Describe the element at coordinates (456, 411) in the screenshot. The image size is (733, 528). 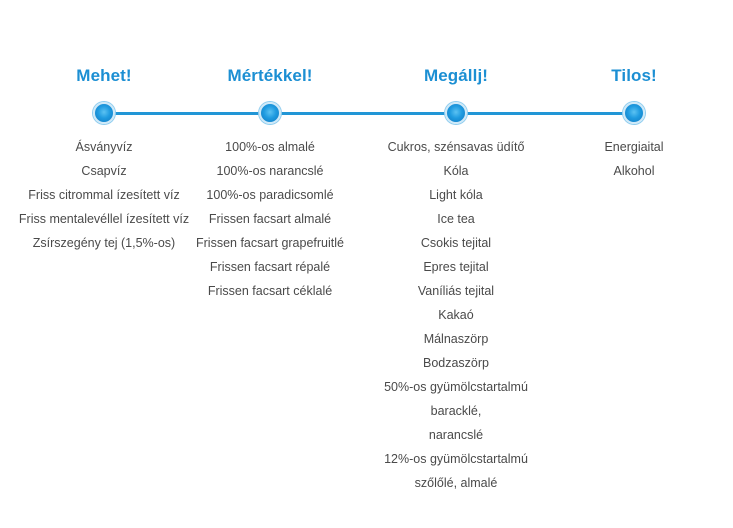
I see `list-item: baracklé,` at that location.